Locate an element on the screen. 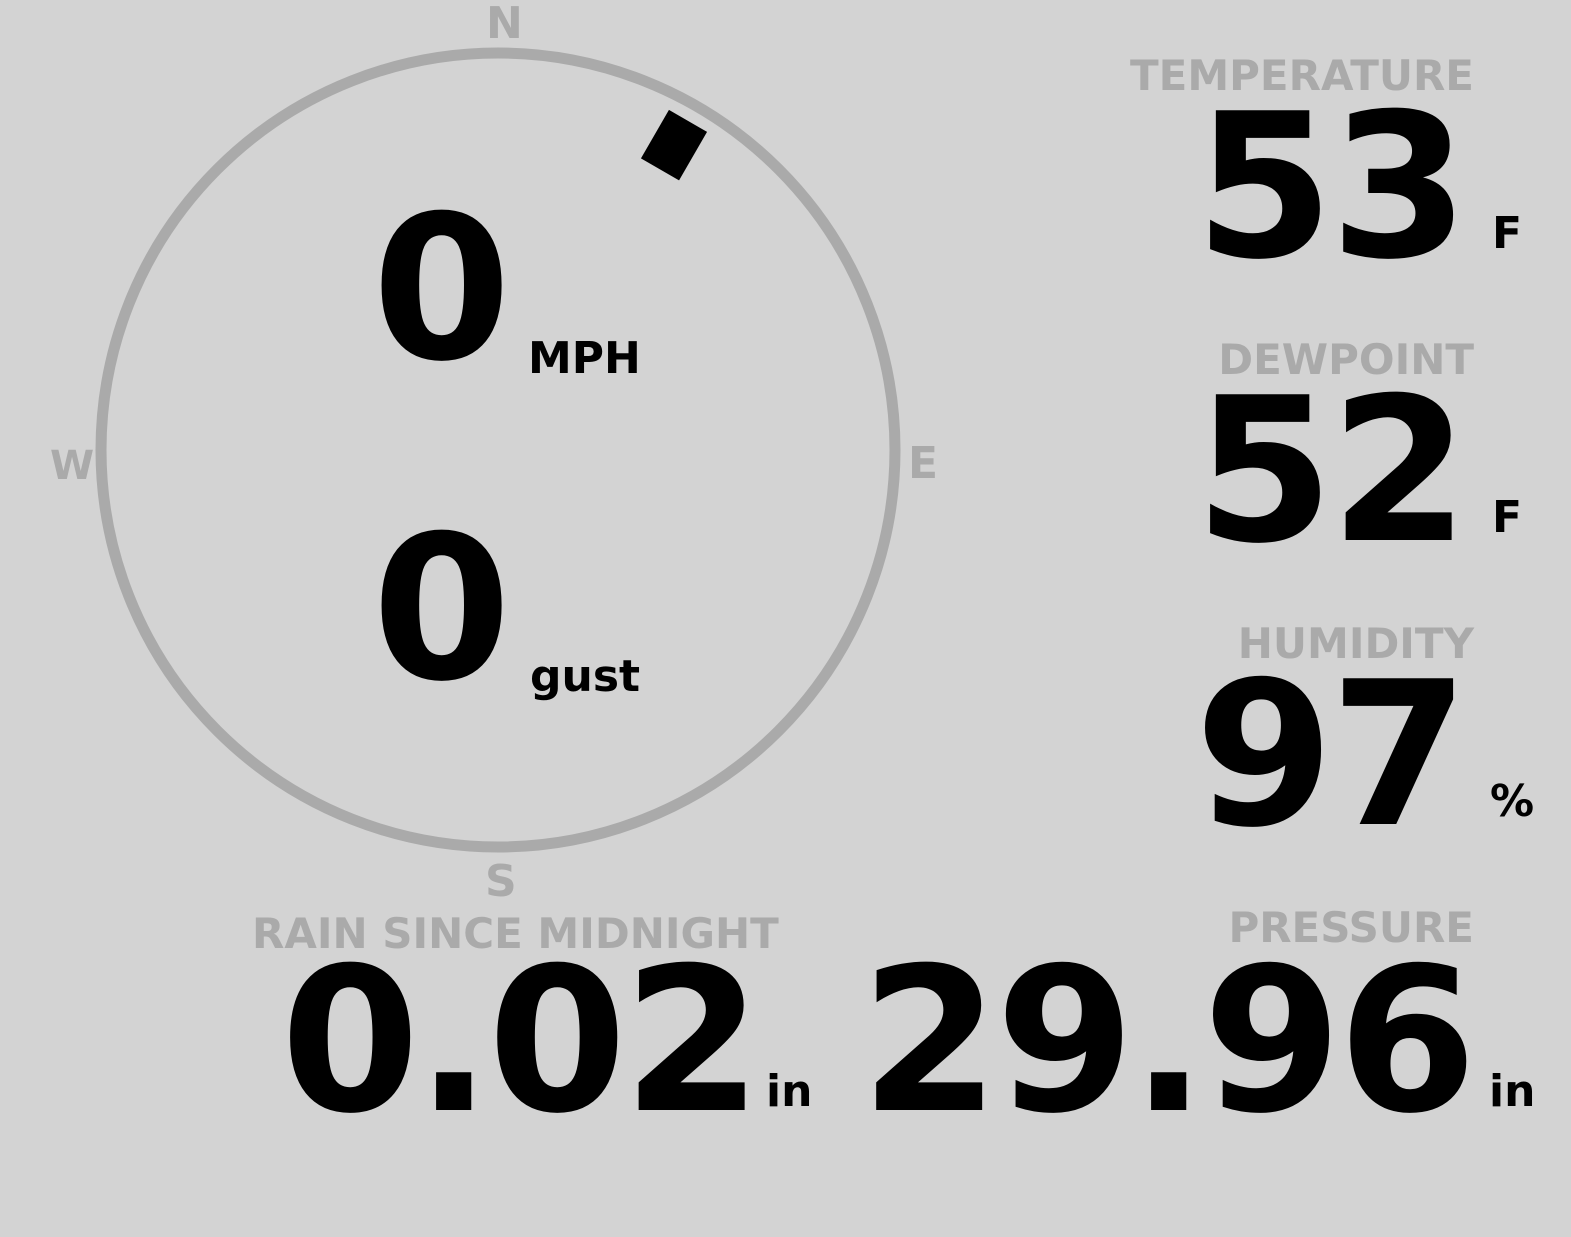 The image size is (1571, 1237). compass-east: E is located at coordinates (923, 463).